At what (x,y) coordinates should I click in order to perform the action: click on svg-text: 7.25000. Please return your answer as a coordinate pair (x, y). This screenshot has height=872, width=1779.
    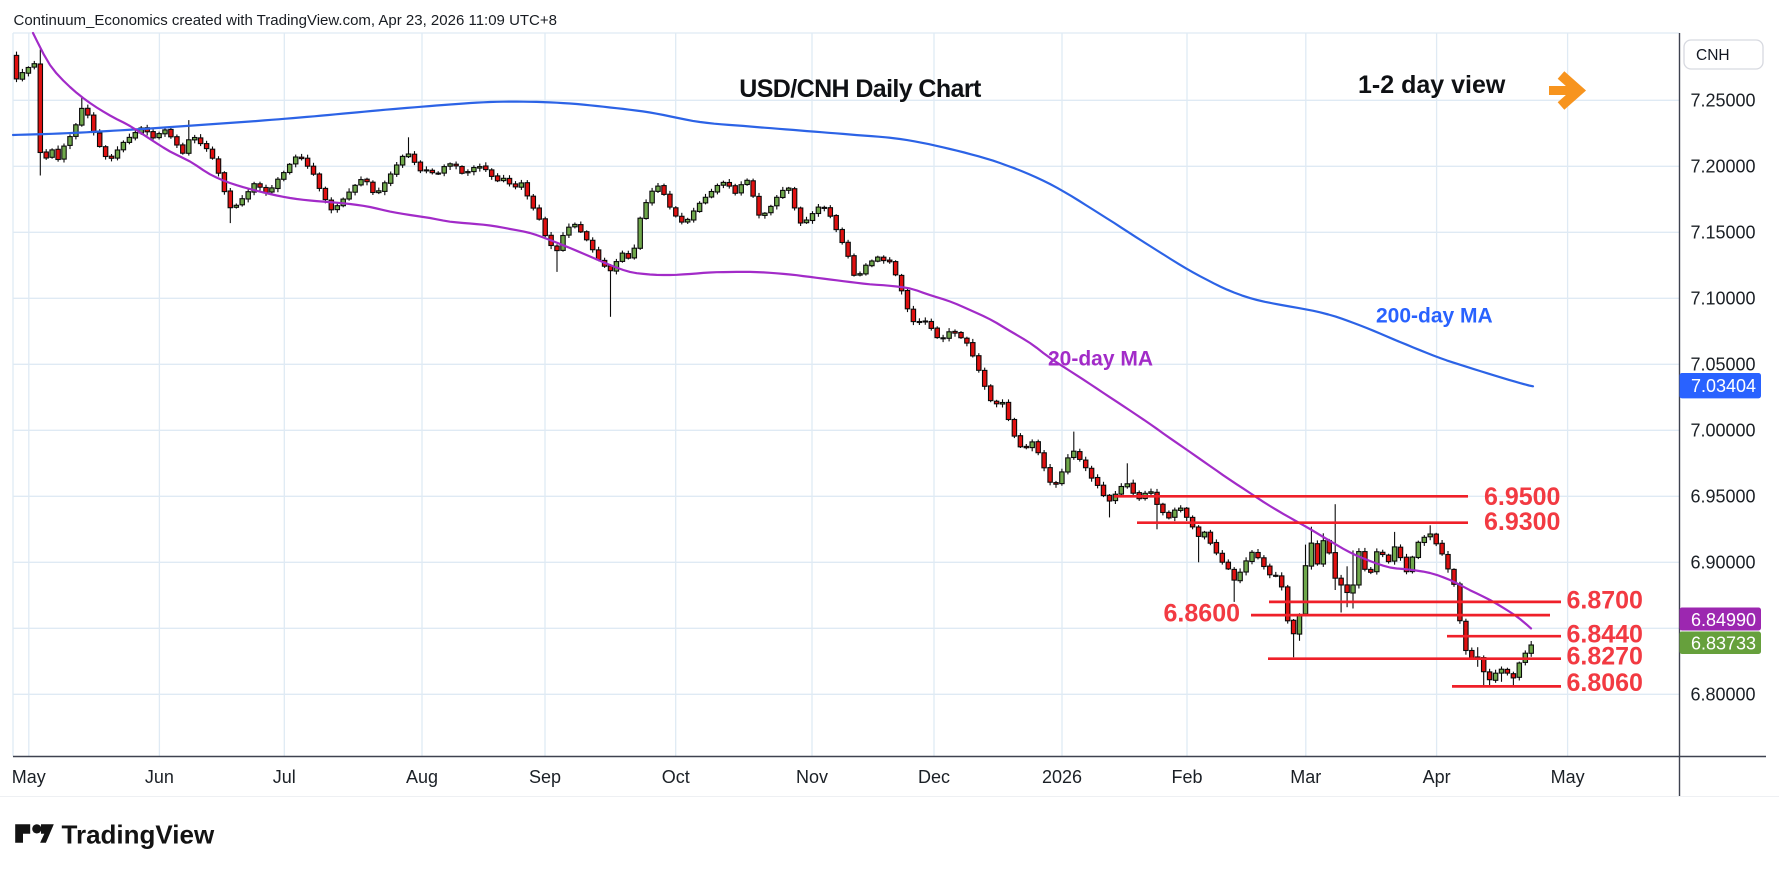
    Looking at the image, I should click on (1723, 101).